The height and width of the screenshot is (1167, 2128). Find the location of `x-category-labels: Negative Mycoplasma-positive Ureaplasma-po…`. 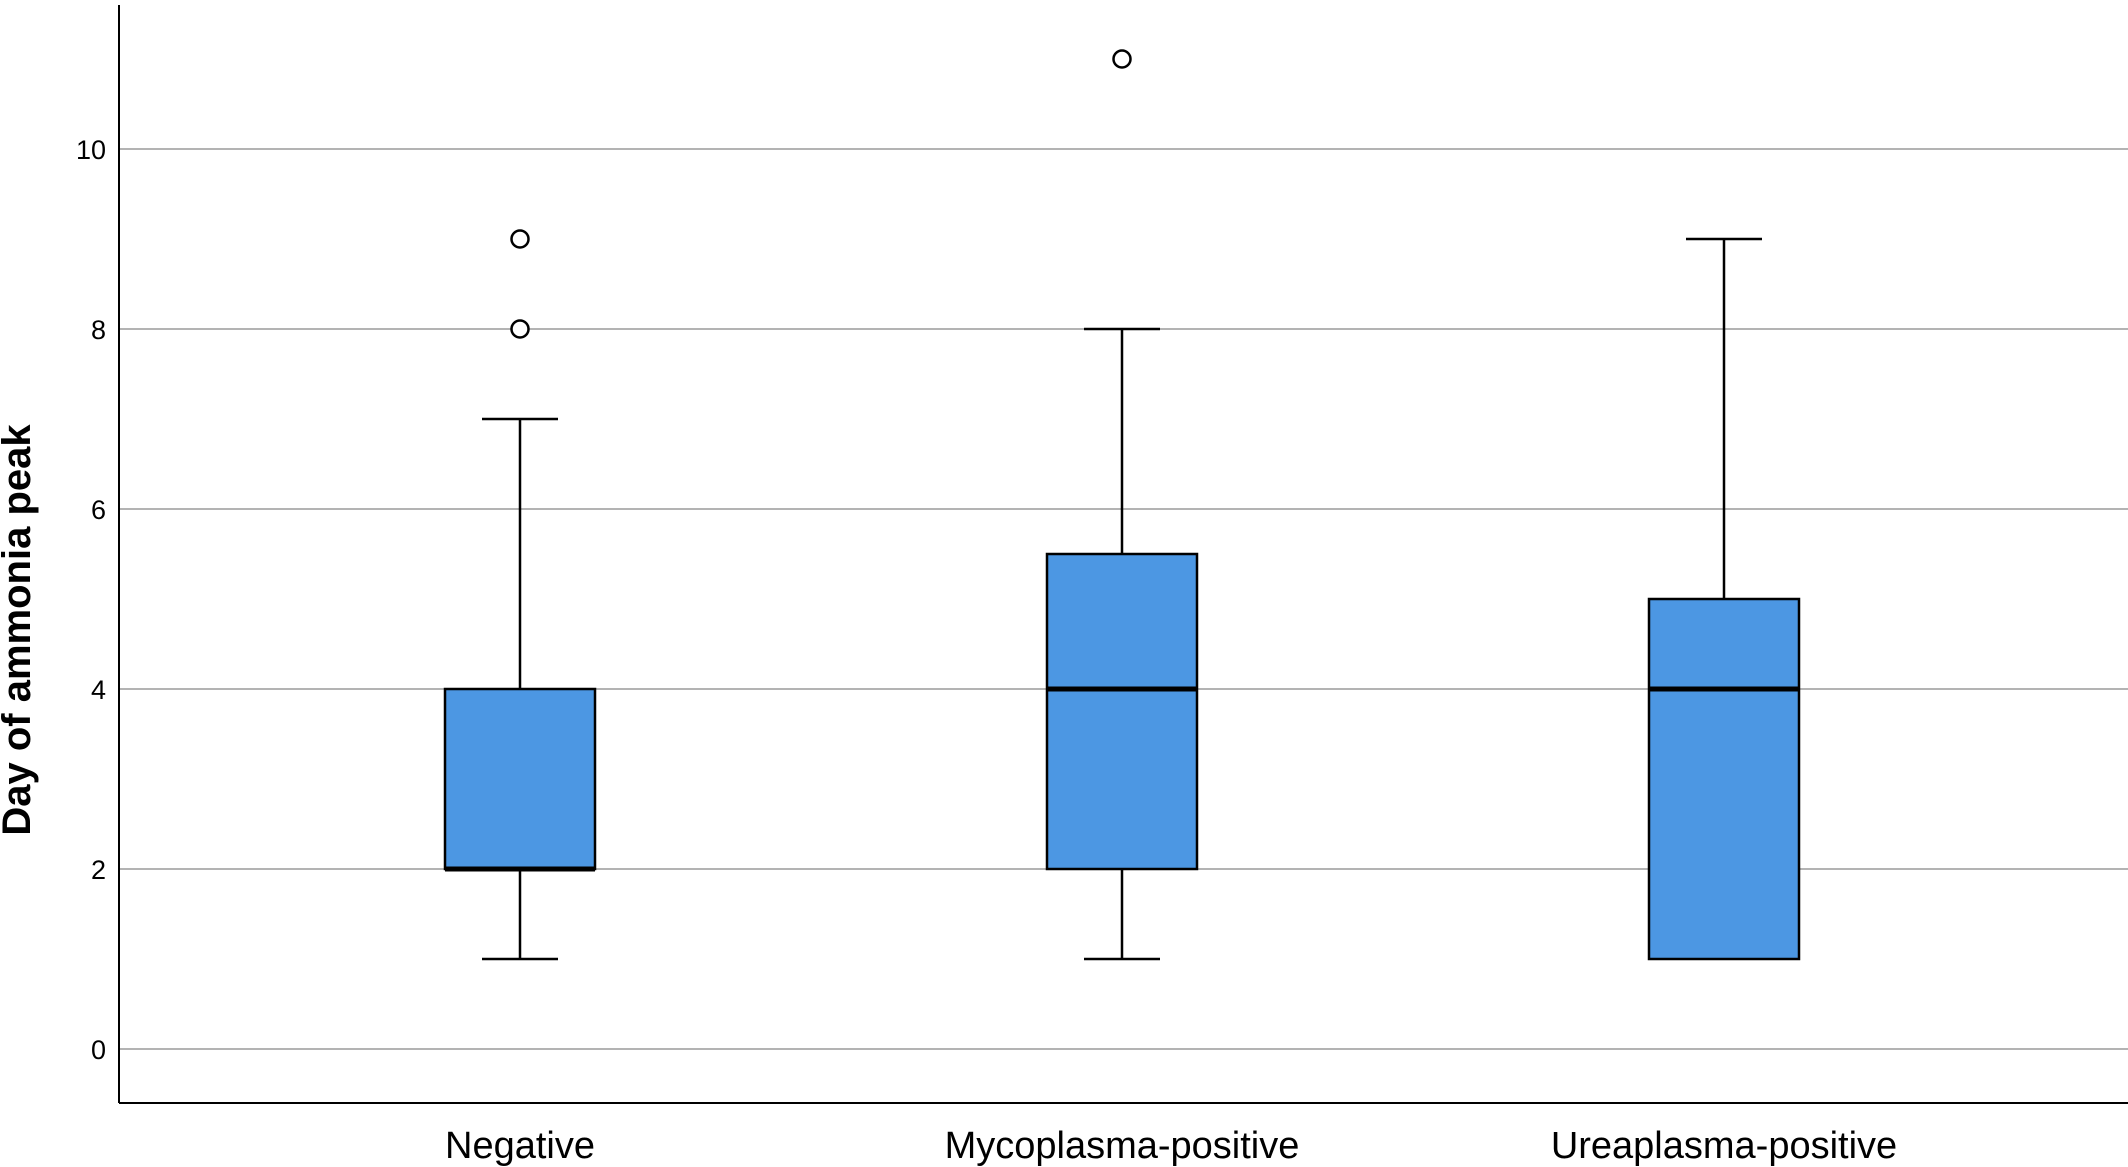

x-category-labels: Negative Mycoplasma-positive Ureaplasma-po… is located at coordinates (1171, 1146).